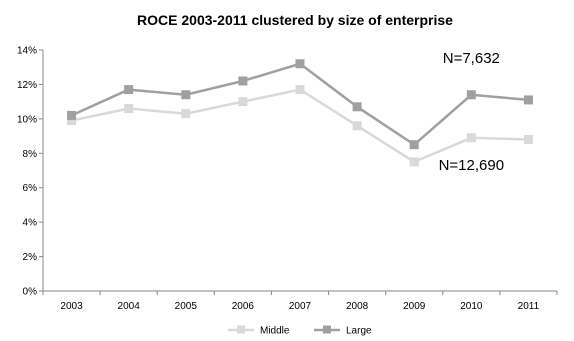  Describe the element at coordinates (275, 331) in the screenshot. I see `legend-label: Middle` at that location.